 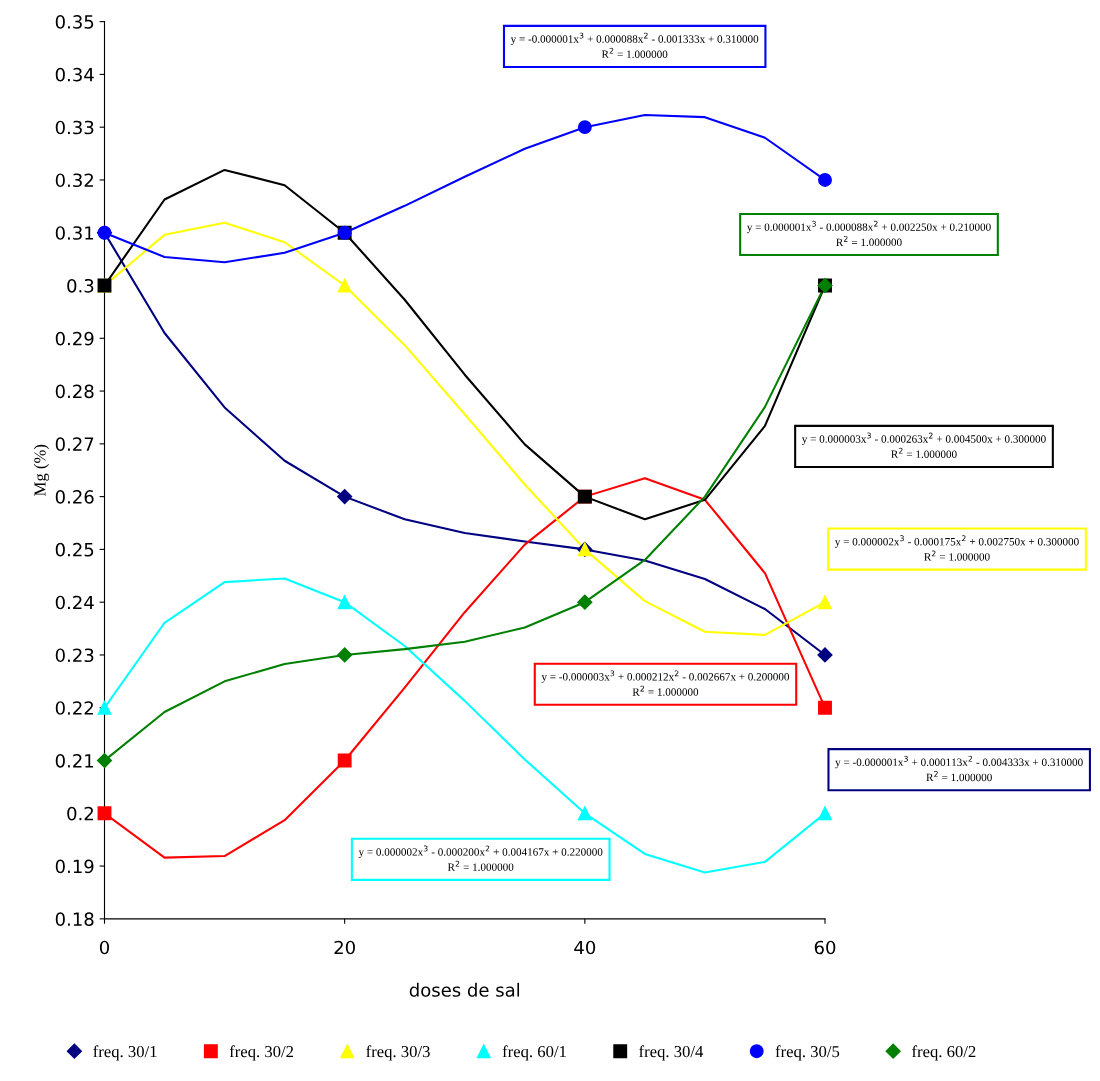 What do you see at coordinates (74, 391) in the screenshot?
I see `y-tick-label: 0.28` at bounding box center [74, 391].